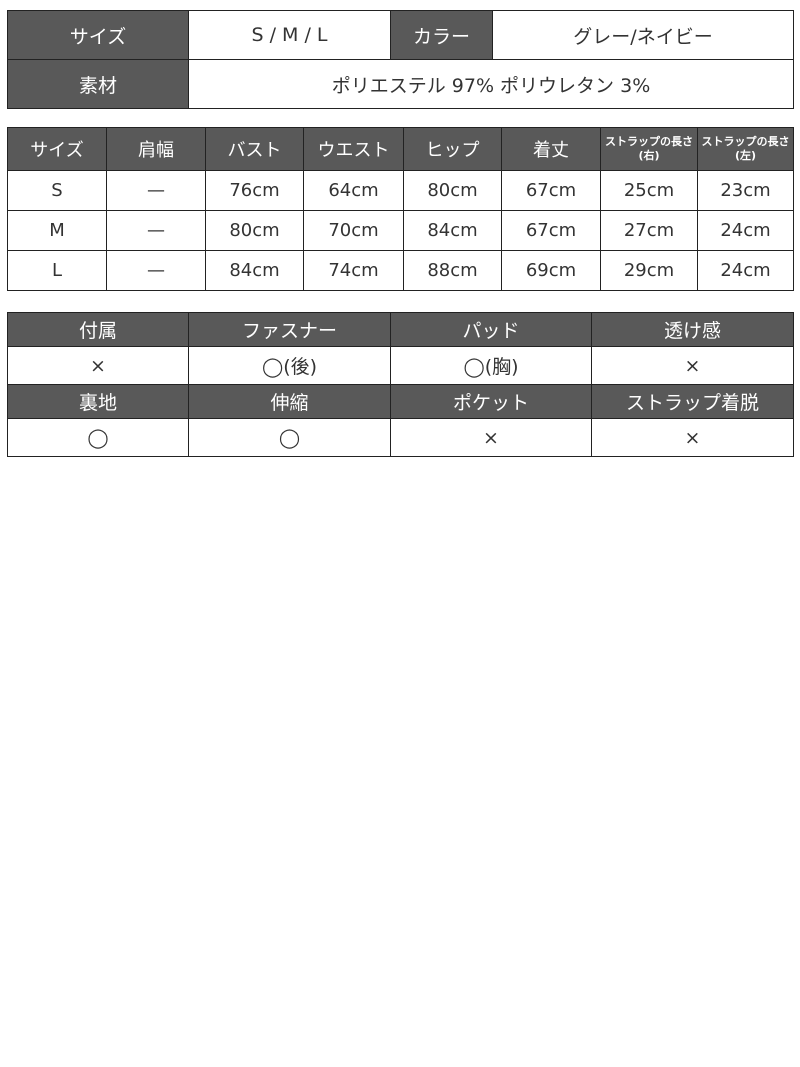  Describe the element at coordinates (491, 401) in the screenshot. I see `header-cell: ポケット` at that location.